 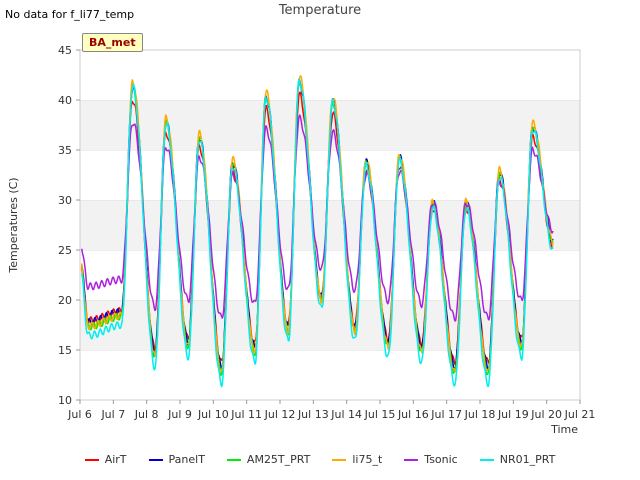 I want to click on x-tick-label: Jul 6, so click(x=79, y=414).